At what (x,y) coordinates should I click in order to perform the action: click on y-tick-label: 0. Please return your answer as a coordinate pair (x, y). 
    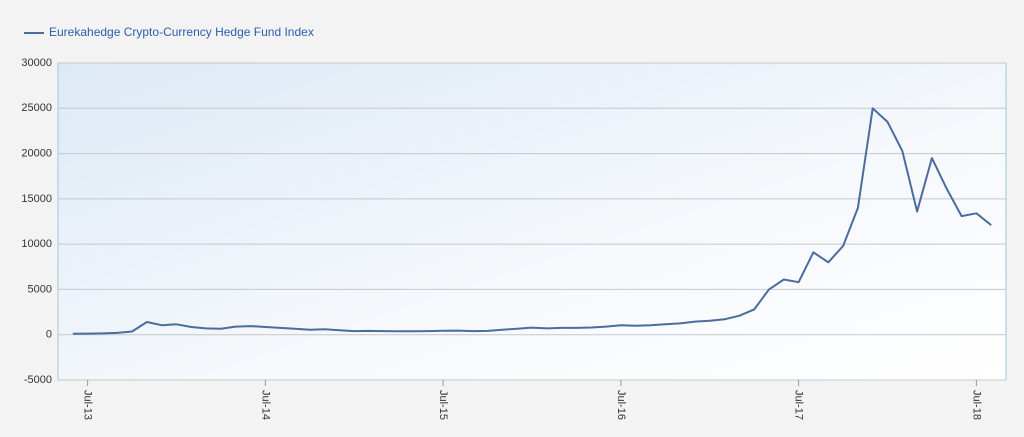
    Looking at the image, I should click on (49, 335).